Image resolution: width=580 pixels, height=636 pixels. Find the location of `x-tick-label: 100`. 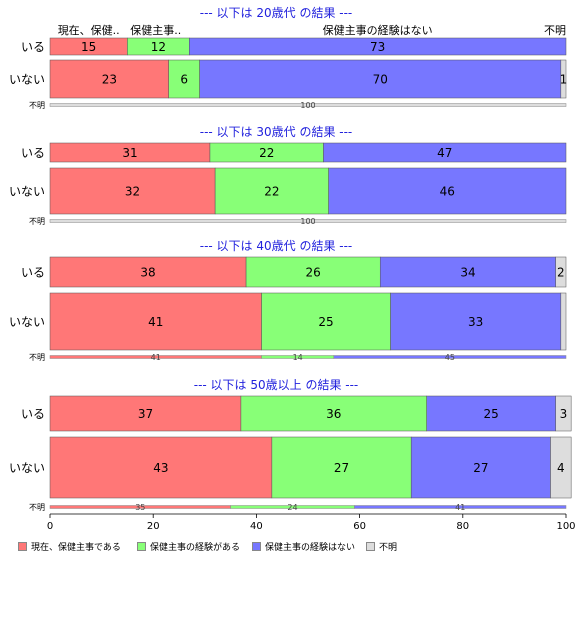

x-tick-label: 100 is located at coordinates (565, 526).